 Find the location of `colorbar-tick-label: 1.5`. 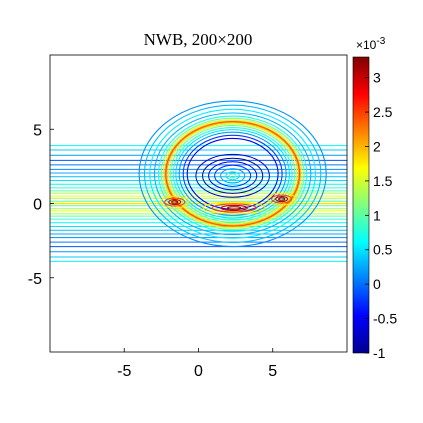

colorbar-tick-label: 1.5 is located at coordinates (383, 181).